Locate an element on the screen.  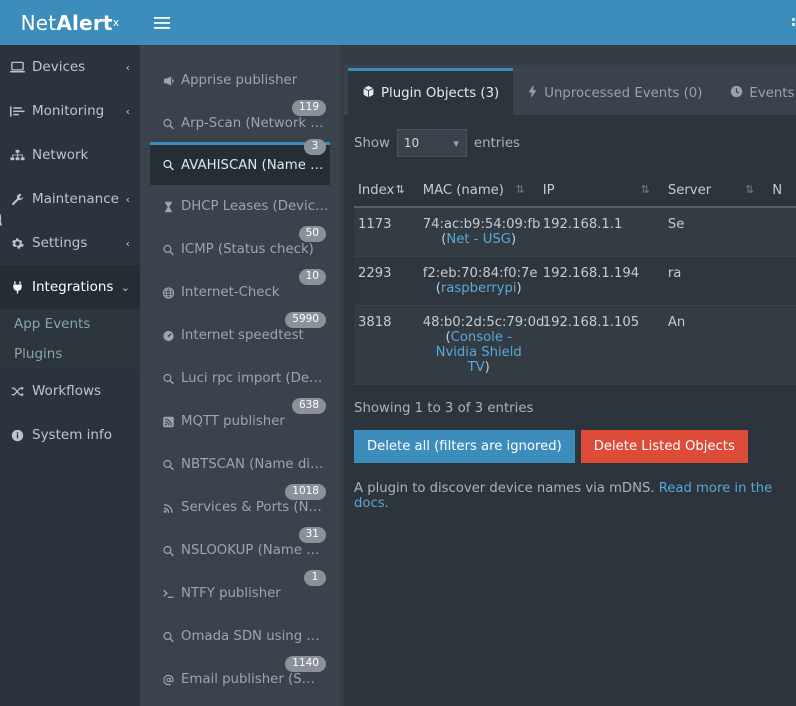
sidebar-subitem-plugins: Plugins is located at coordinates (38, 354).